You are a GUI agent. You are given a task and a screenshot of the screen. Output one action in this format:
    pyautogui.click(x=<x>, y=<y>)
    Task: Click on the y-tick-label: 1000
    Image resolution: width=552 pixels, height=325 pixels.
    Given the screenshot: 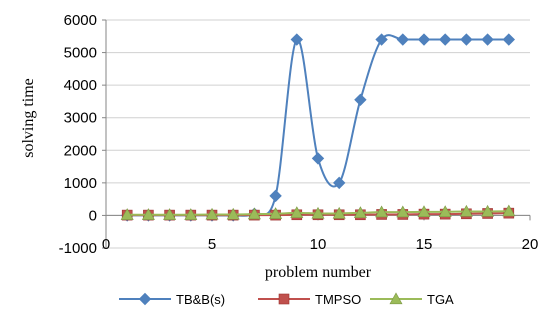 What is the action you would take?
    pyautogui.click(x=80, y=183)
    